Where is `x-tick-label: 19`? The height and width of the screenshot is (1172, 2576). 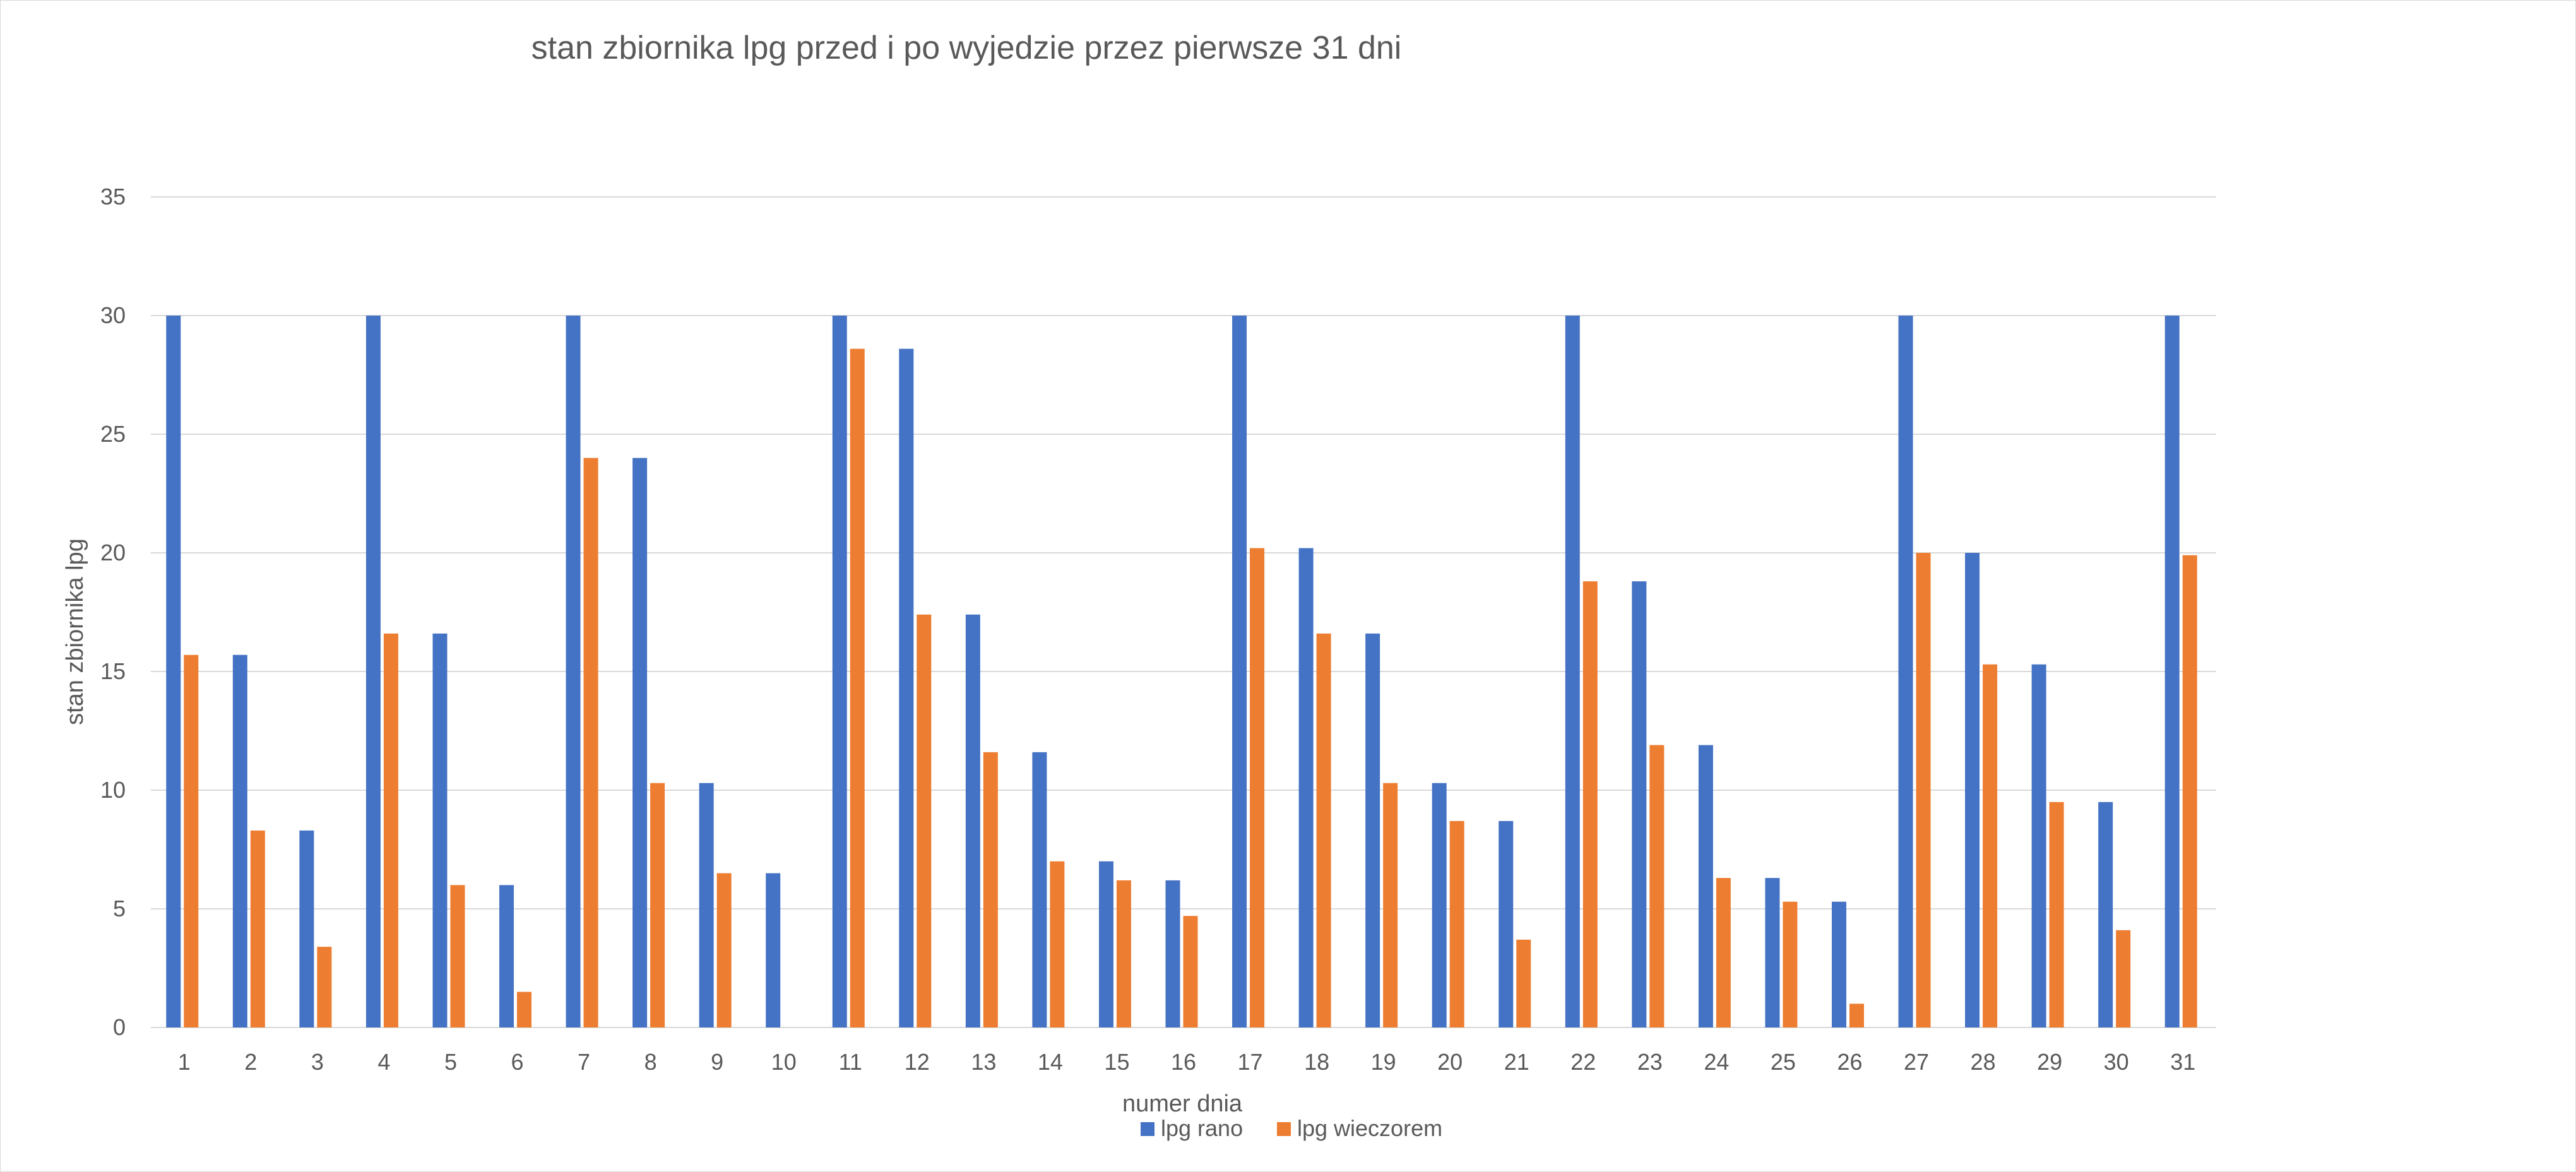 x-tick-label: 19 is located at coordinates (1384, 1062).